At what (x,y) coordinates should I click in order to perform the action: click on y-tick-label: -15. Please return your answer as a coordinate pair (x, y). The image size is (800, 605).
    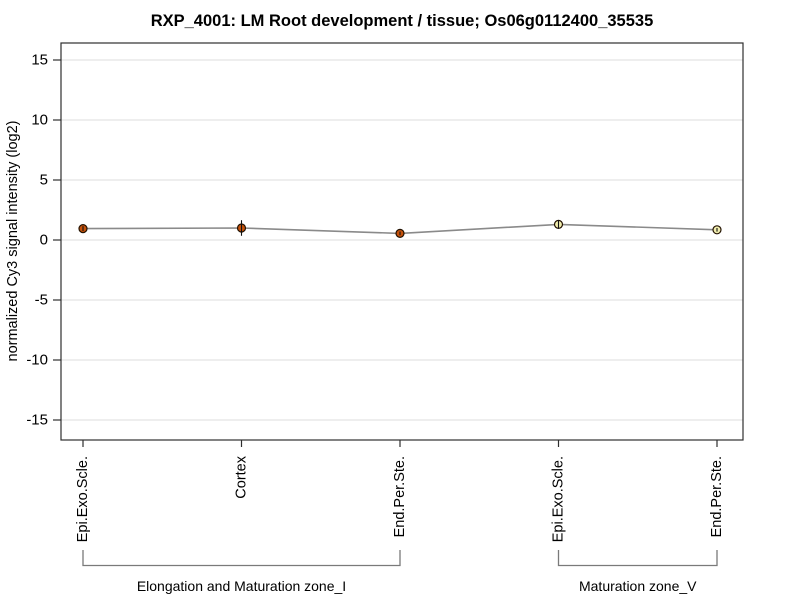
    Looking at the image, I should click on (37, 420).